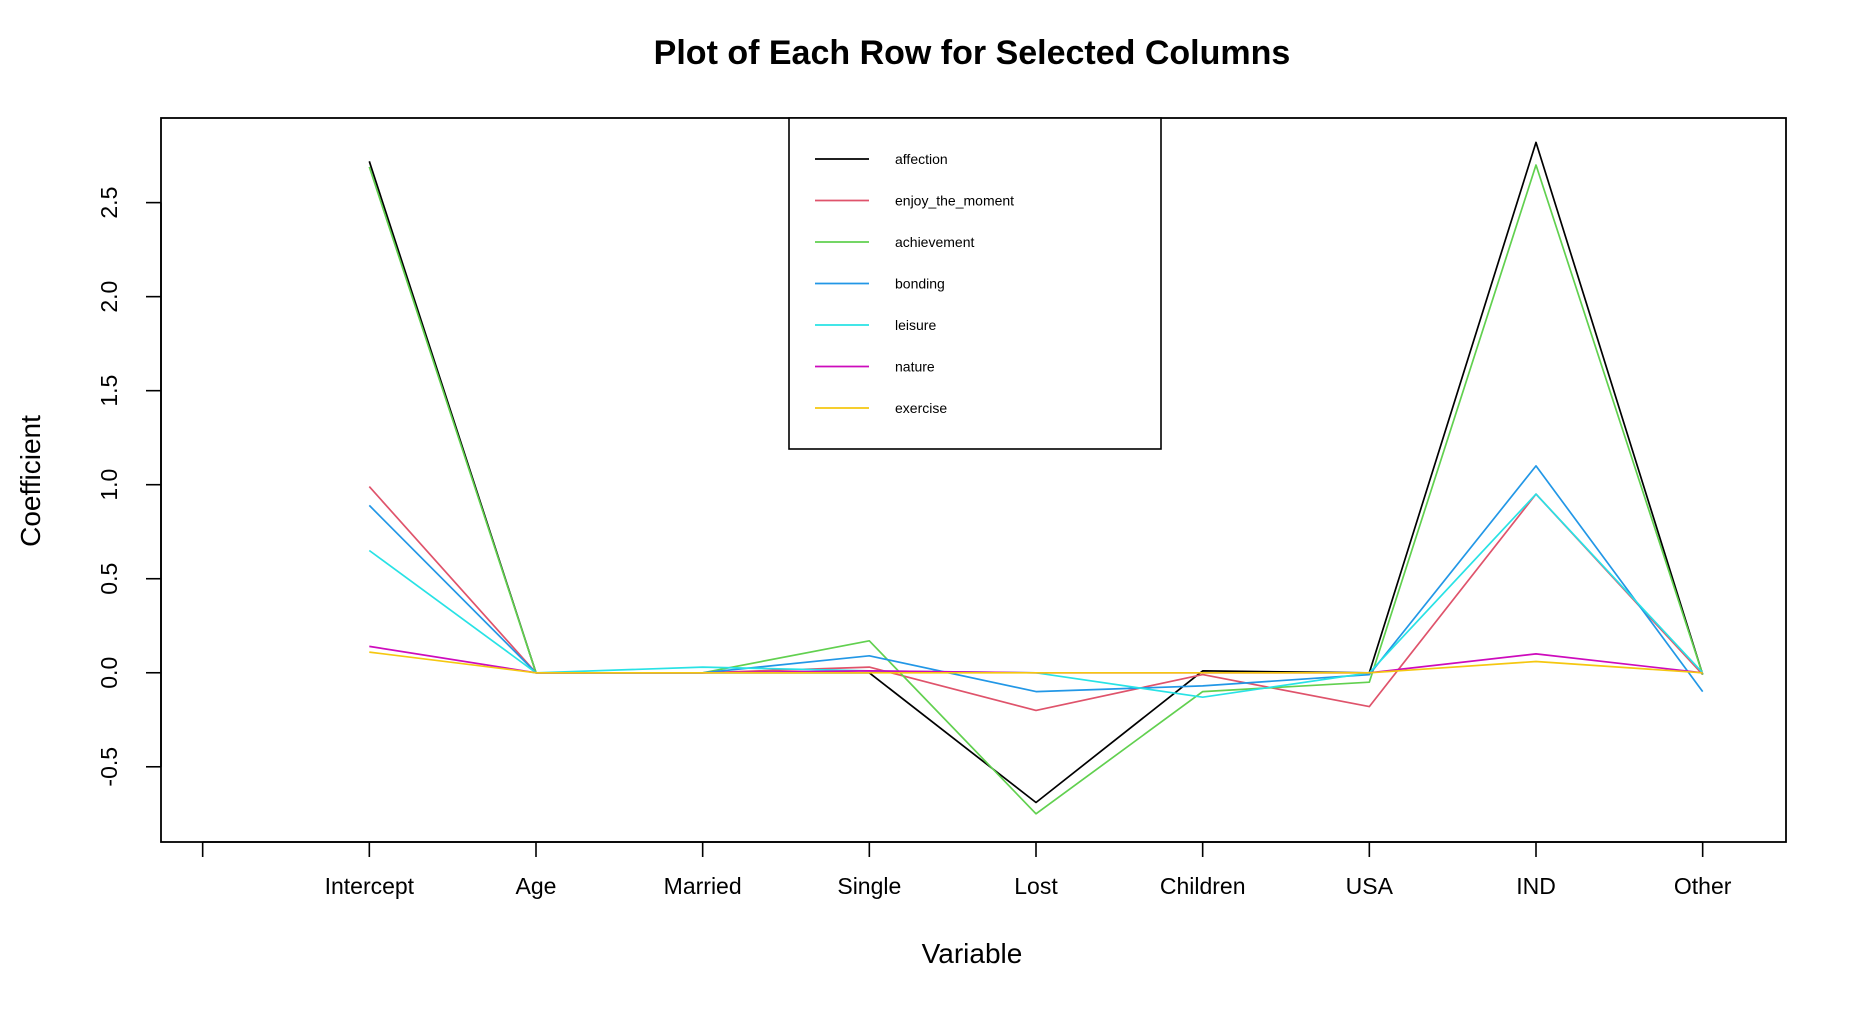  What do you see at coordinates (915, 367) in the screenshot?
I see `legend-label: nature` at bounding box center [915, 367].